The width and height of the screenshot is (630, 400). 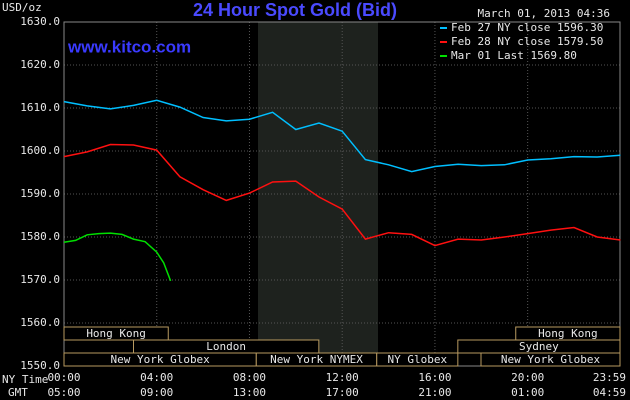 I want to click on x-tick-label: 23:59, so click(x=609, y=377).